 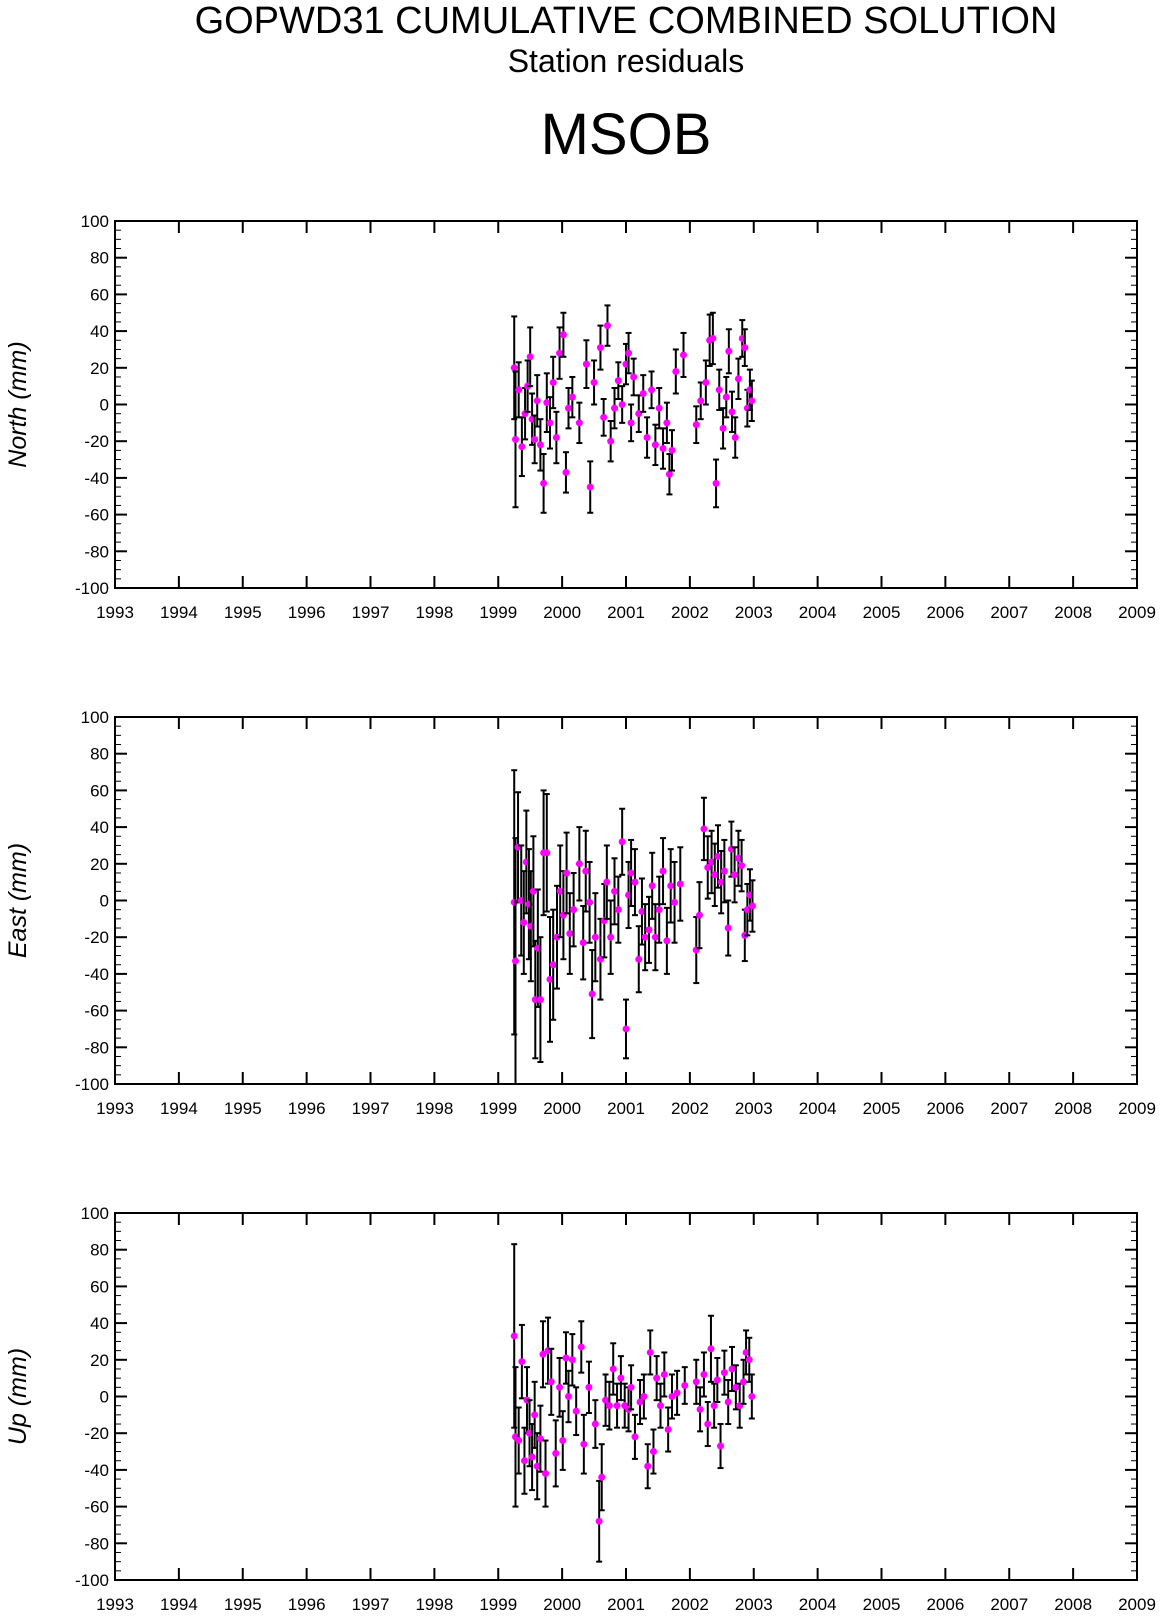 I want to click on y-tick-label: -80, so click(x=96, y=551).